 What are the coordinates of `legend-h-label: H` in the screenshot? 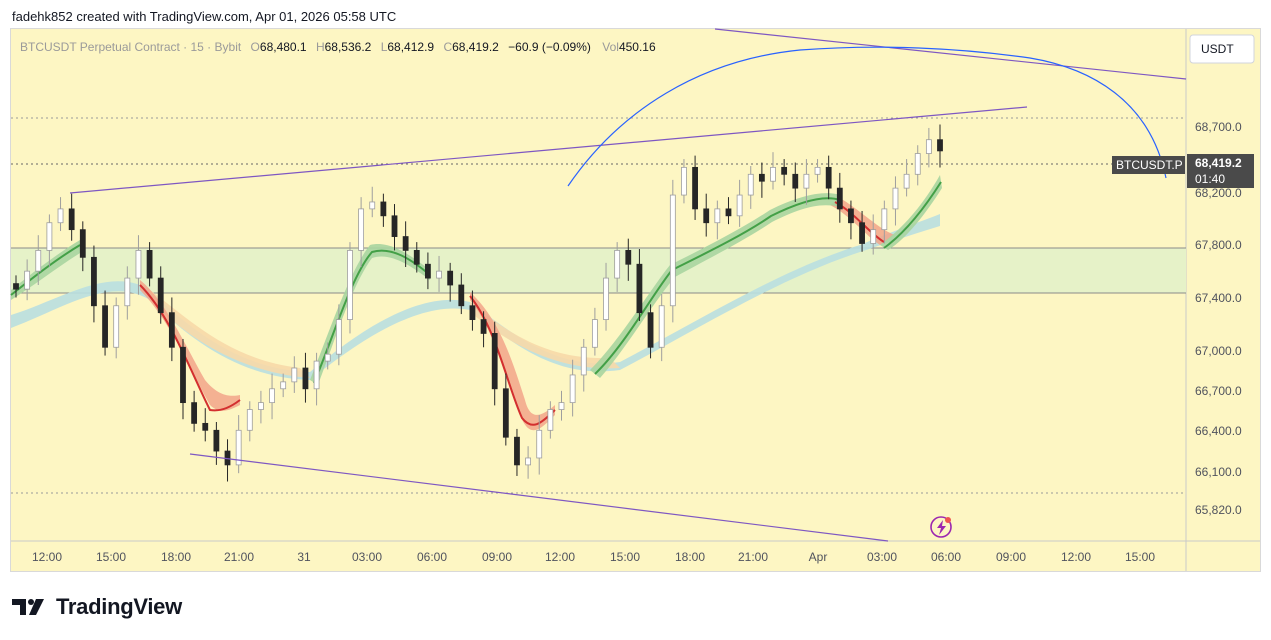 It's located at (320, 47).